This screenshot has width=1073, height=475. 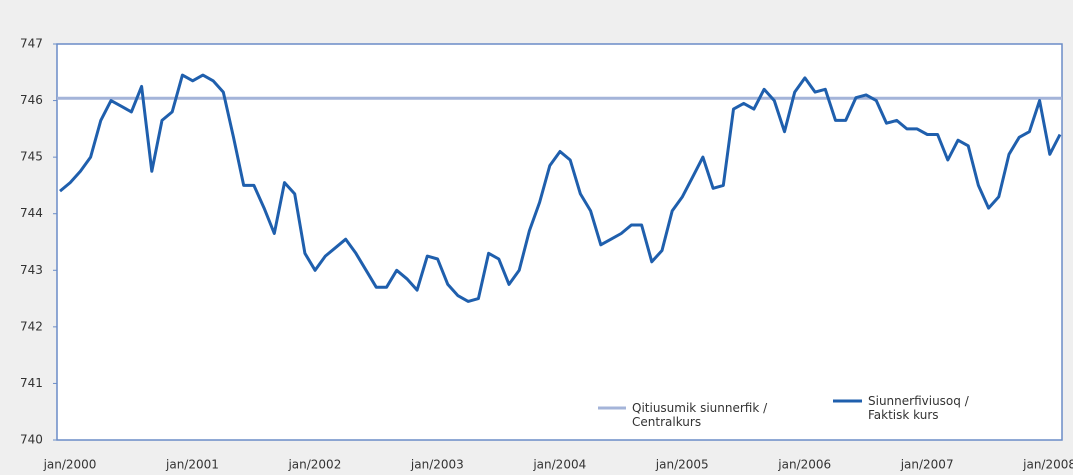 What do you see at coordinates (31, 270) in the screenshot?
I see `y-tick-label: 743` at bounding box center [31, 270].